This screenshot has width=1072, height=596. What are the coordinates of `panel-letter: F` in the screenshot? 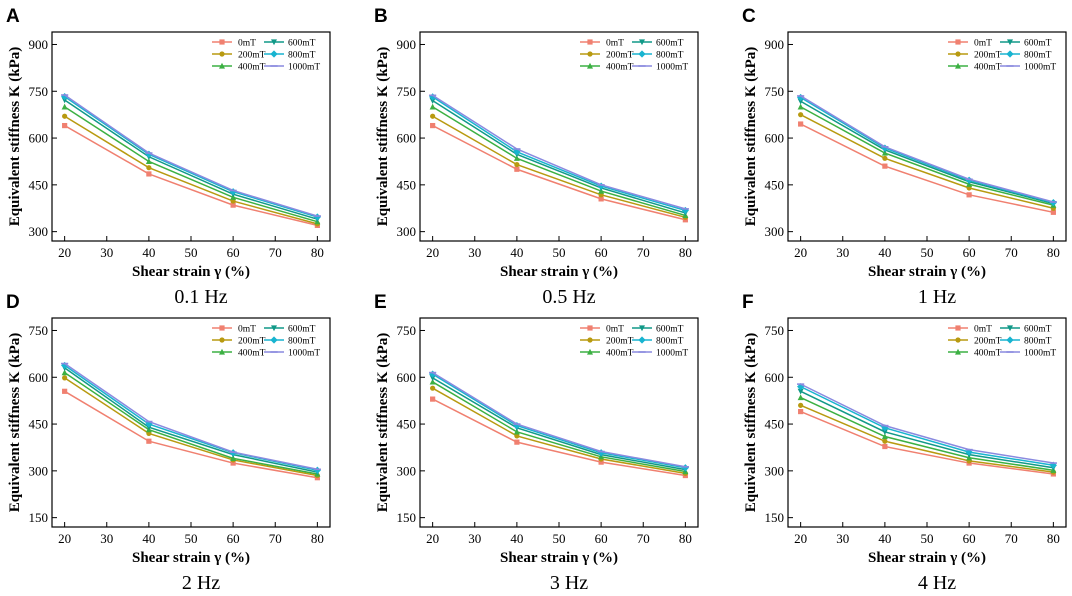 It's located at (748, 302).